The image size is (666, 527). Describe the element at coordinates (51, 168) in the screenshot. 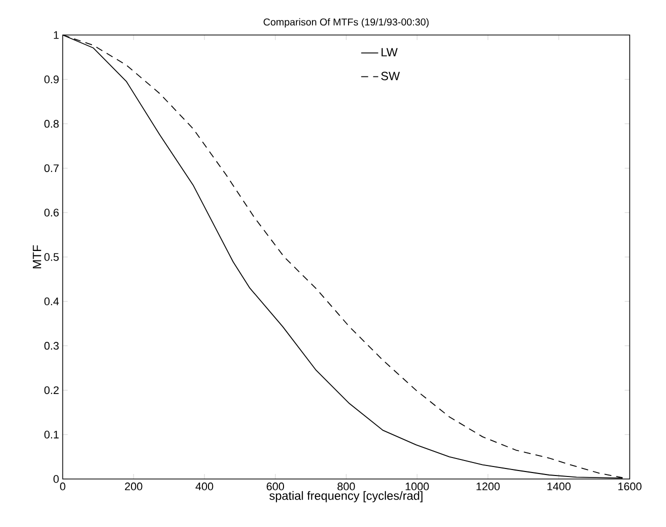

I see `y-tick-label: 0.7` at that location.